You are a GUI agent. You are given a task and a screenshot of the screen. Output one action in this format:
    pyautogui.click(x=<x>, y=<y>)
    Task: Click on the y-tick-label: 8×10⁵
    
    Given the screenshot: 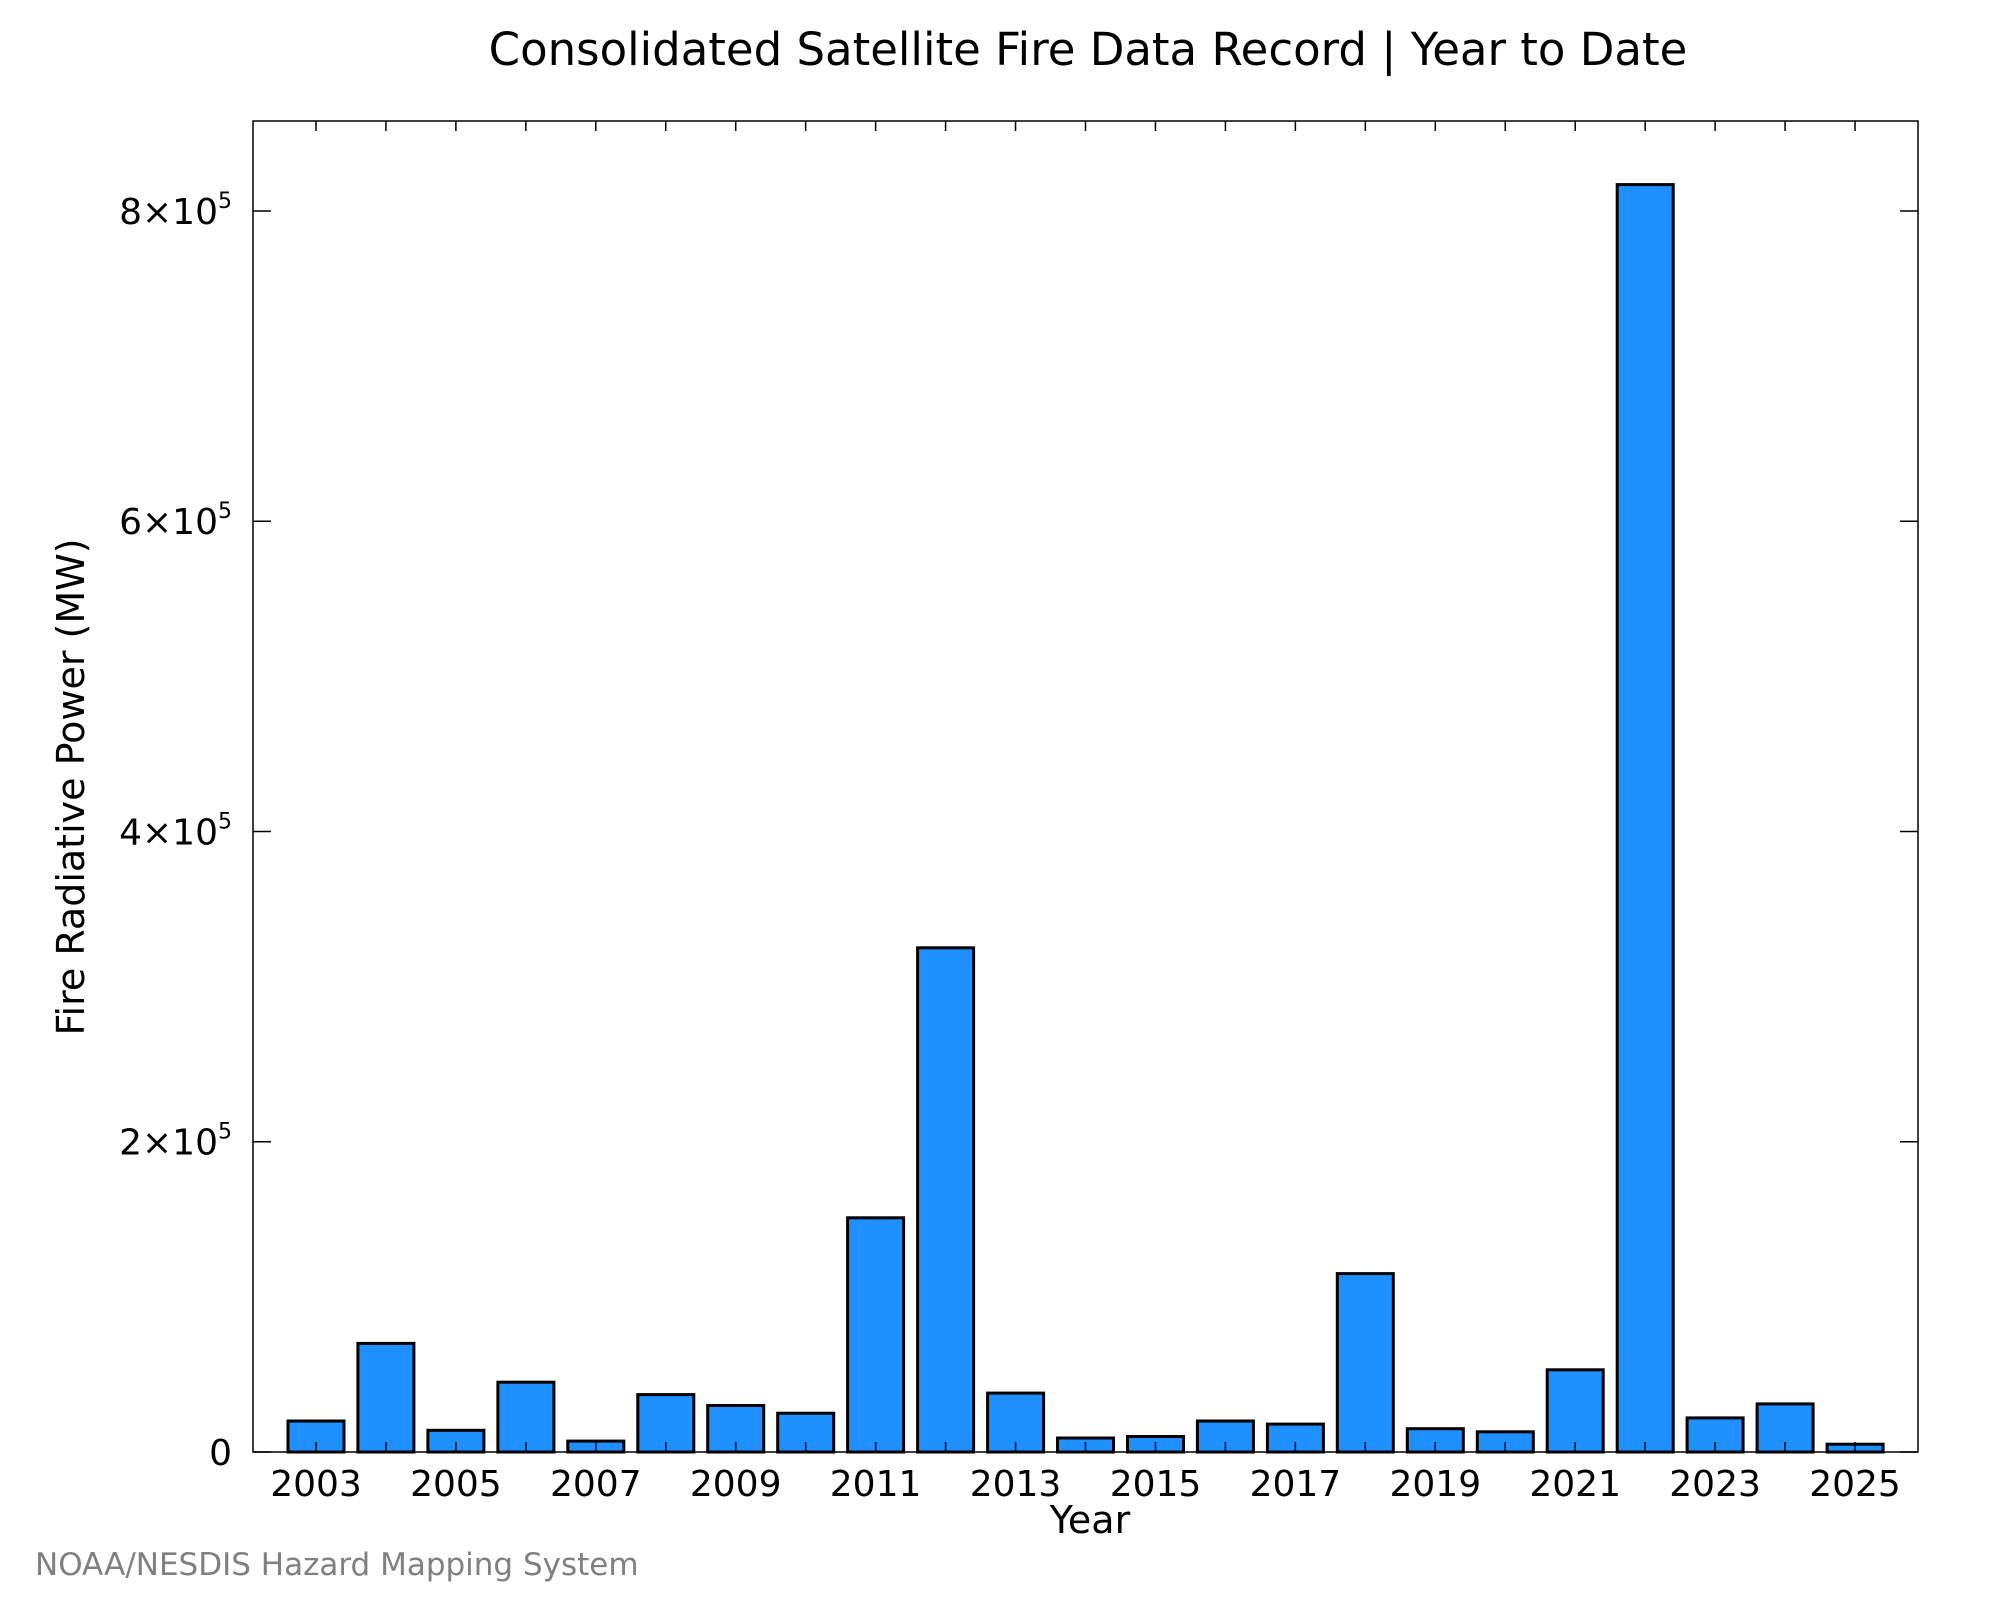 What is the action you would take?
    pyautogui.click(x=175, y=211)
    